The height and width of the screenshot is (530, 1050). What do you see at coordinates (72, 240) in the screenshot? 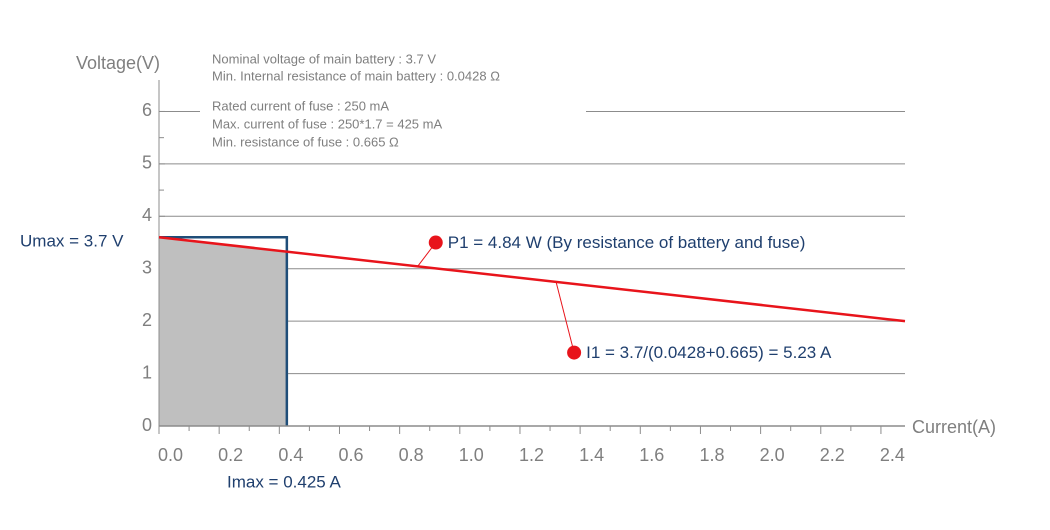
I see `umax-label: Umax = 3.7 V` at bounding box center [72, 240].